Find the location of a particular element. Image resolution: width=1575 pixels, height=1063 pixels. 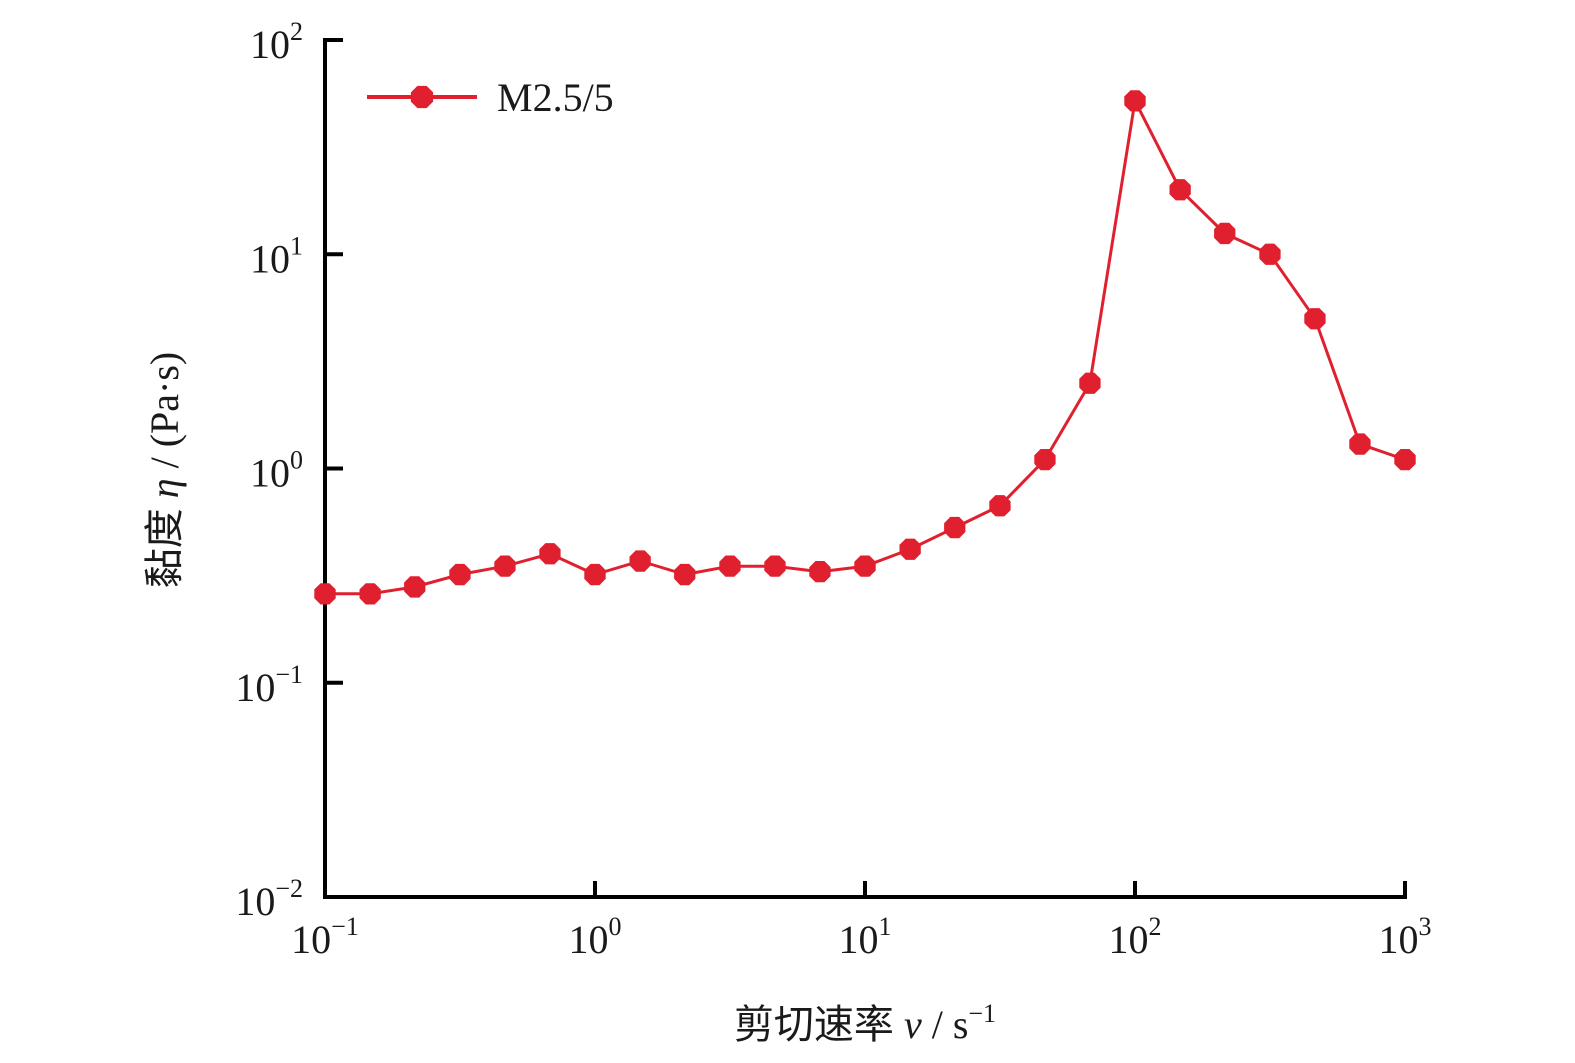

x-tick-label: 10⁰ is located at coordinates (595, 937).